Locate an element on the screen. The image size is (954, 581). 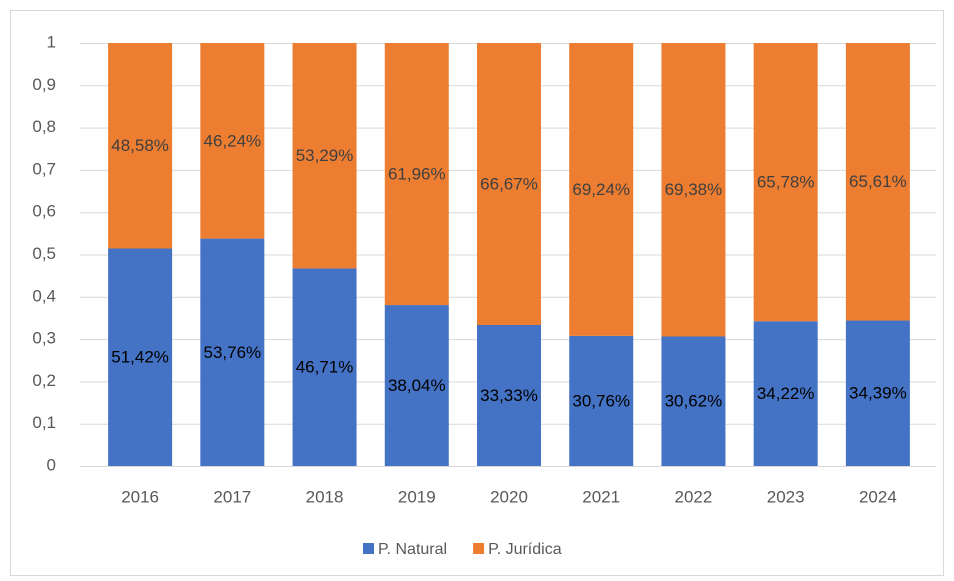
data-label: 48,58% is located at coordinates (140, 145).